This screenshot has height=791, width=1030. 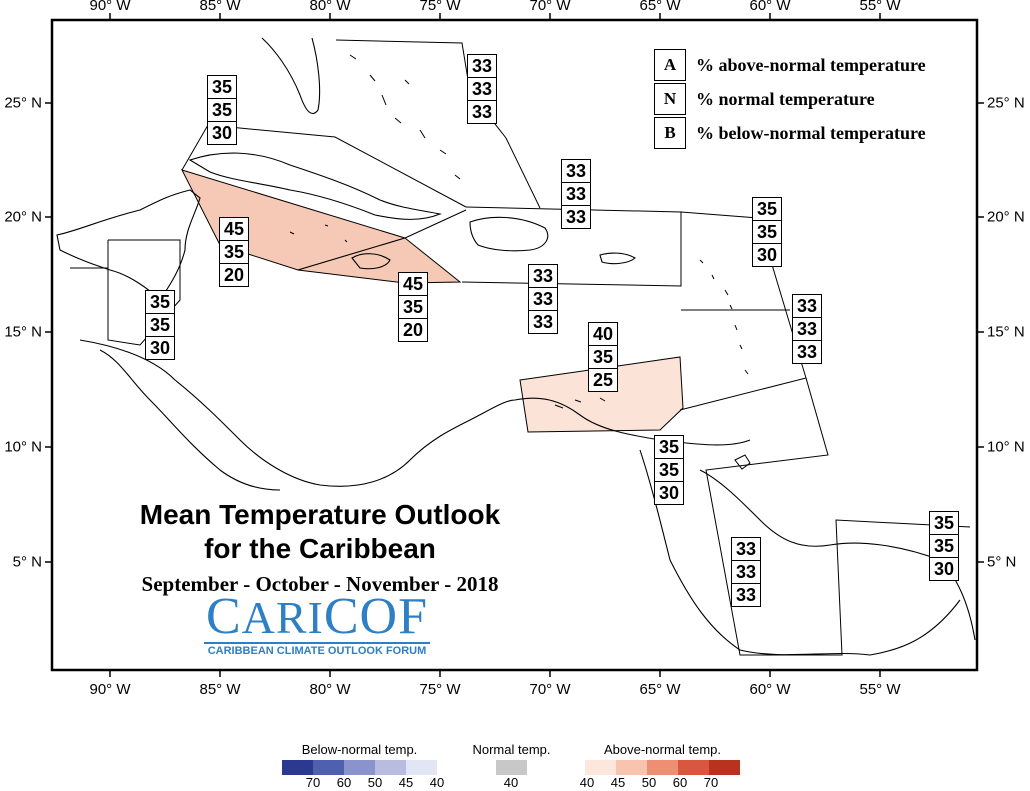 I want to click on region-shade-jamaica, so click(x=379, y=260).